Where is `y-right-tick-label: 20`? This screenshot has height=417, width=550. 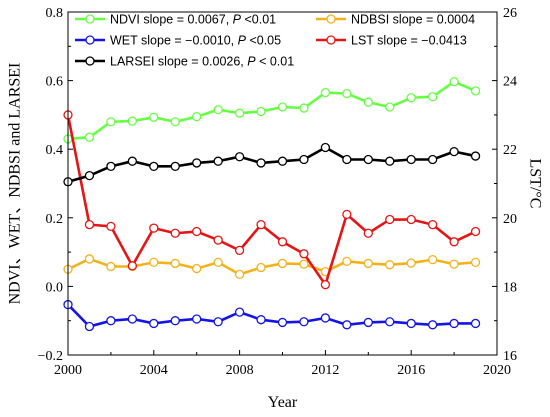 y-right-tick-label: 20 is located at coordinates (510, 219).